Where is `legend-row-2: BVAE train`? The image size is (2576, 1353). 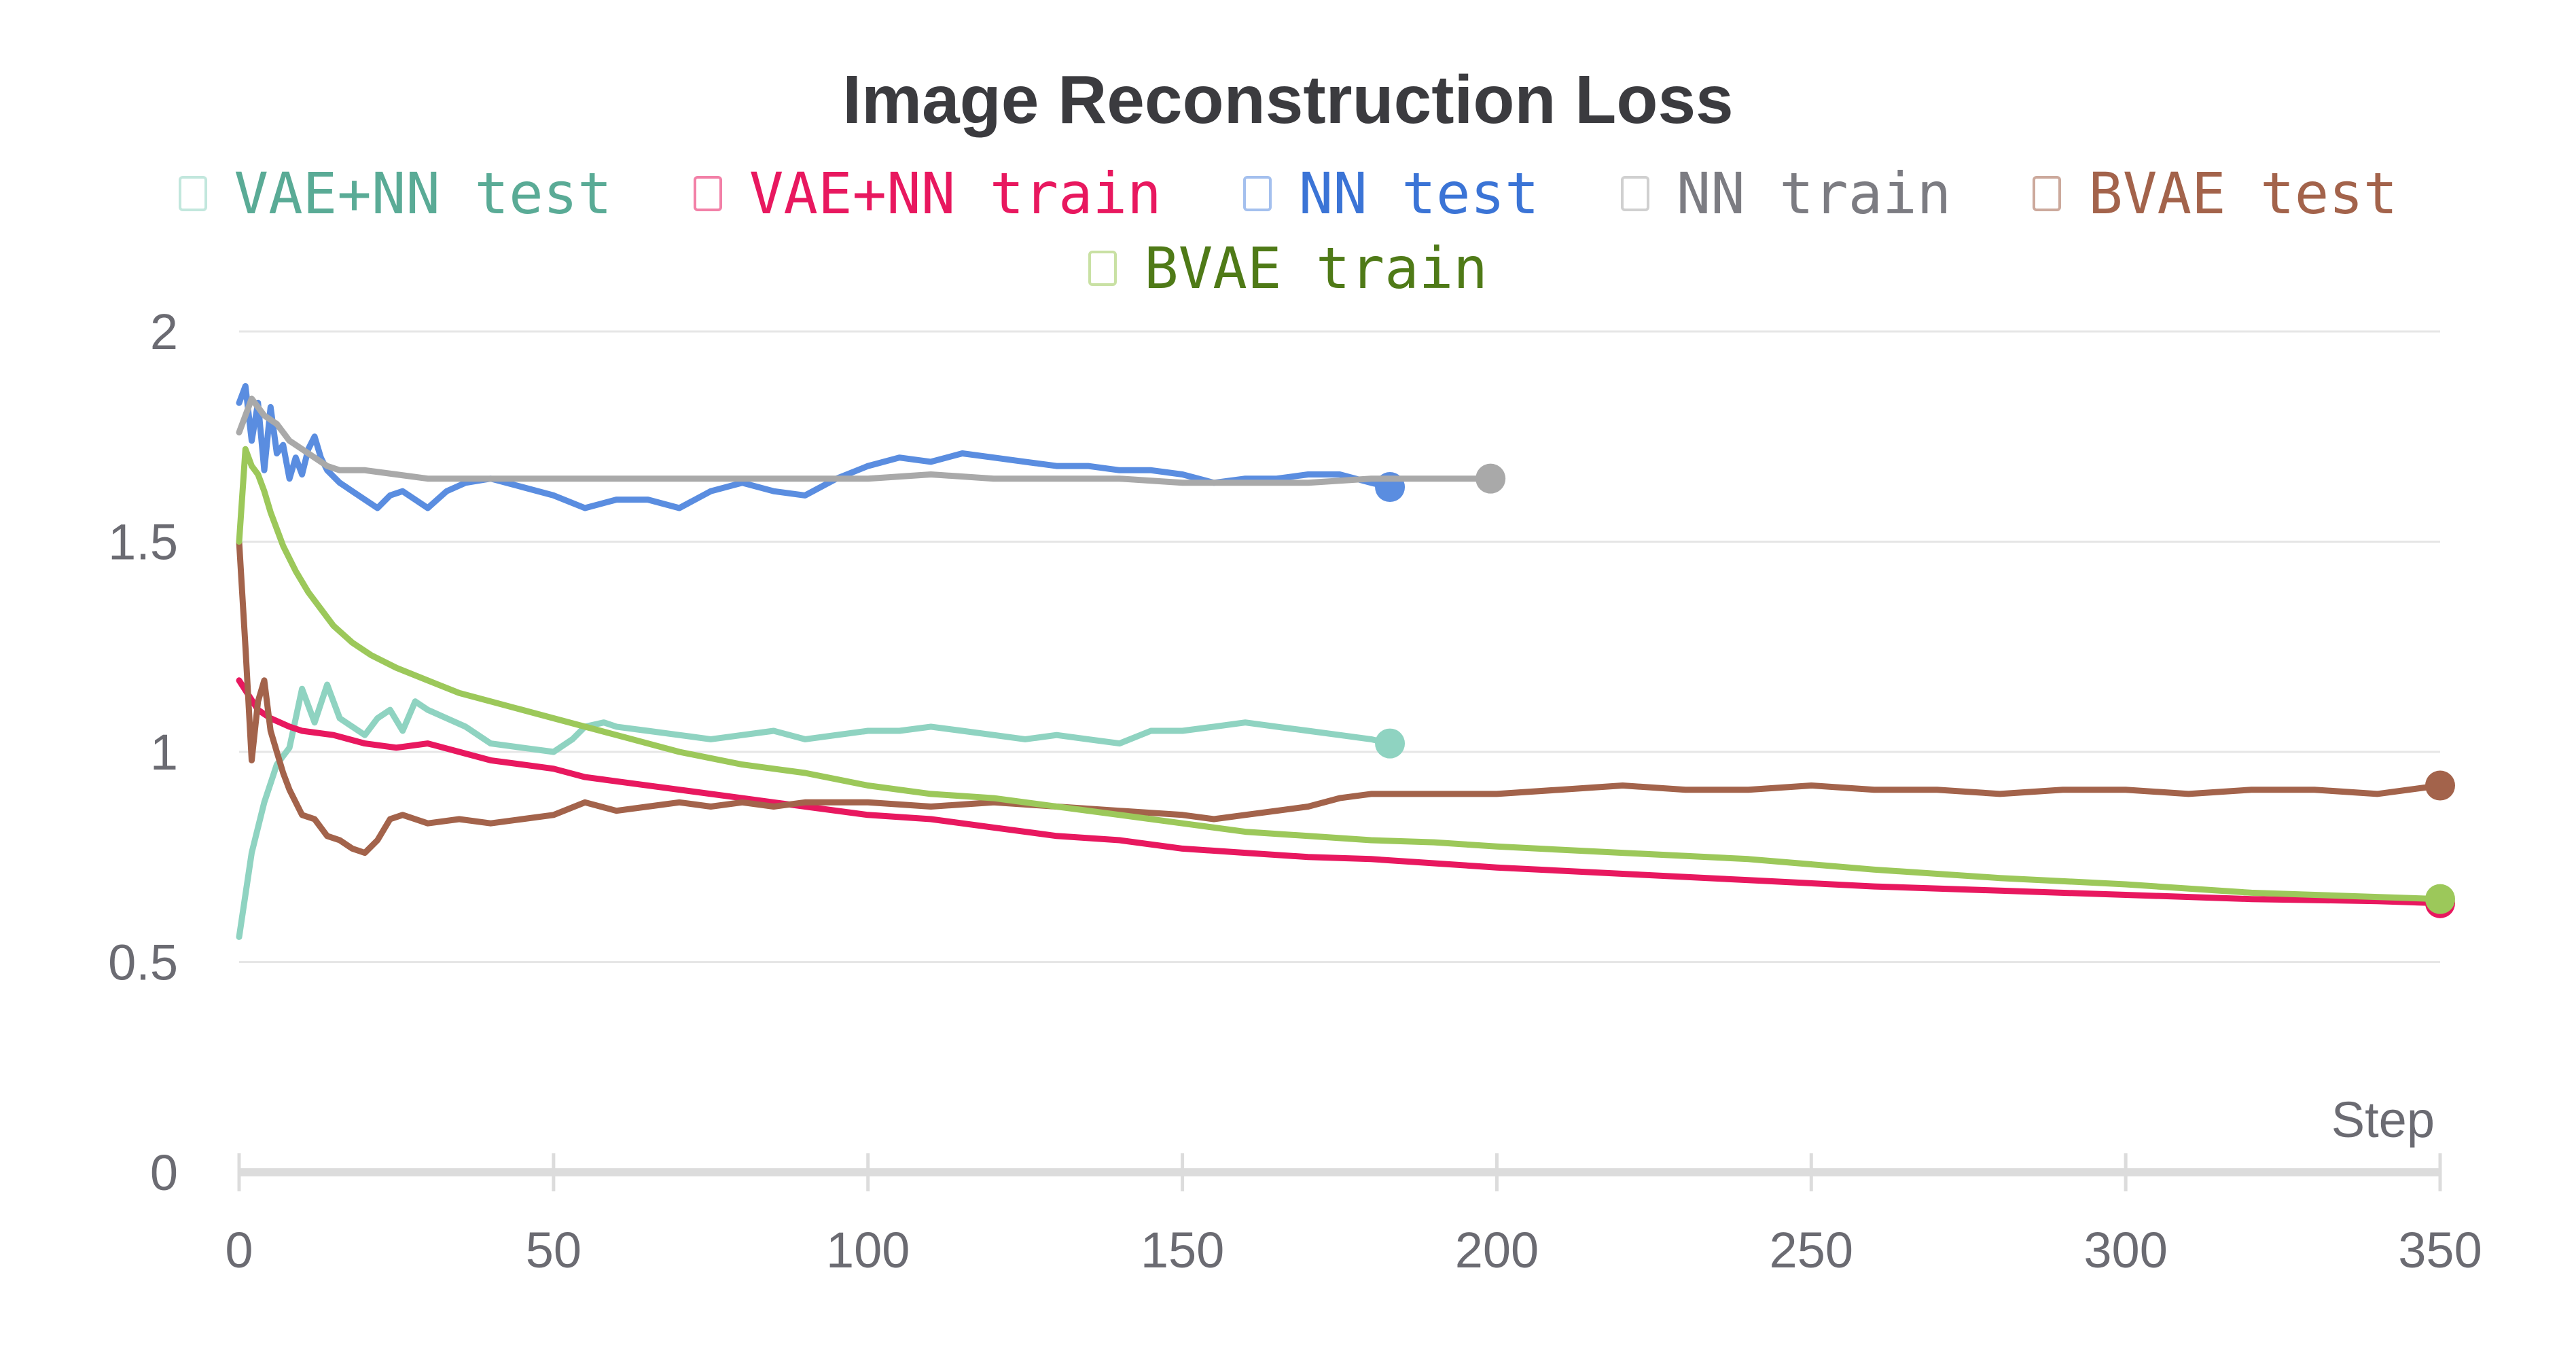 legend-row-2: BVAE train is located at coordinates (1288, 268).